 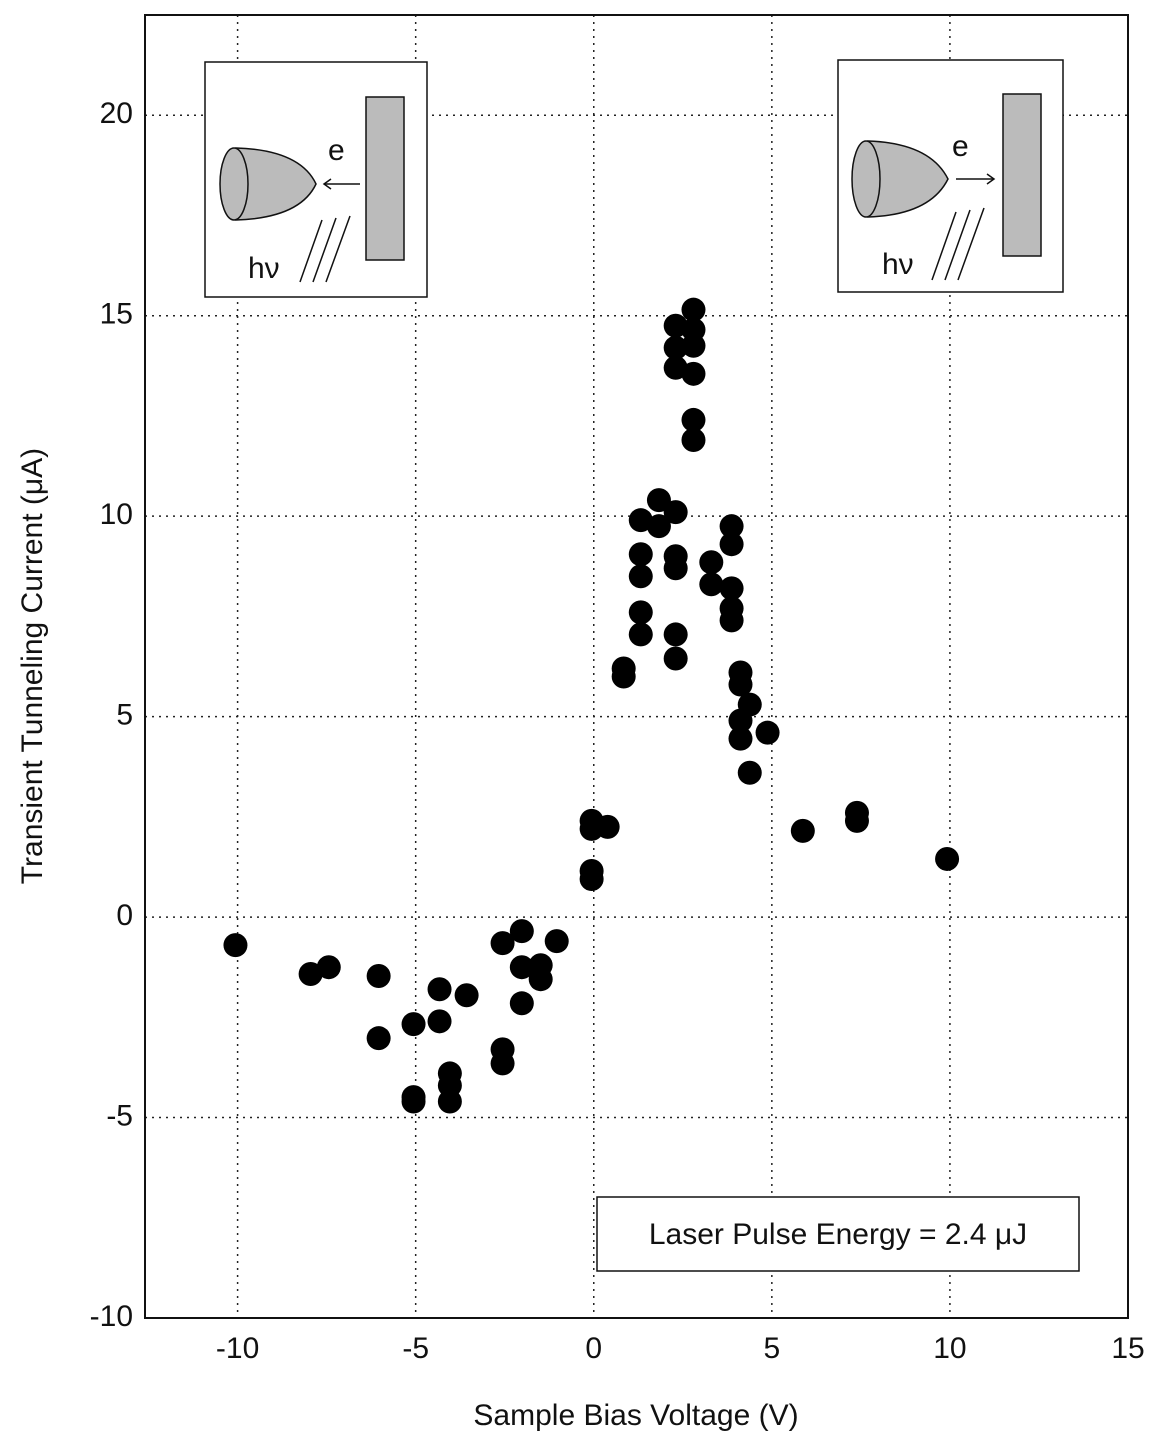 I want to click on x-tick-label: 5, so click(x=771, y=1348).